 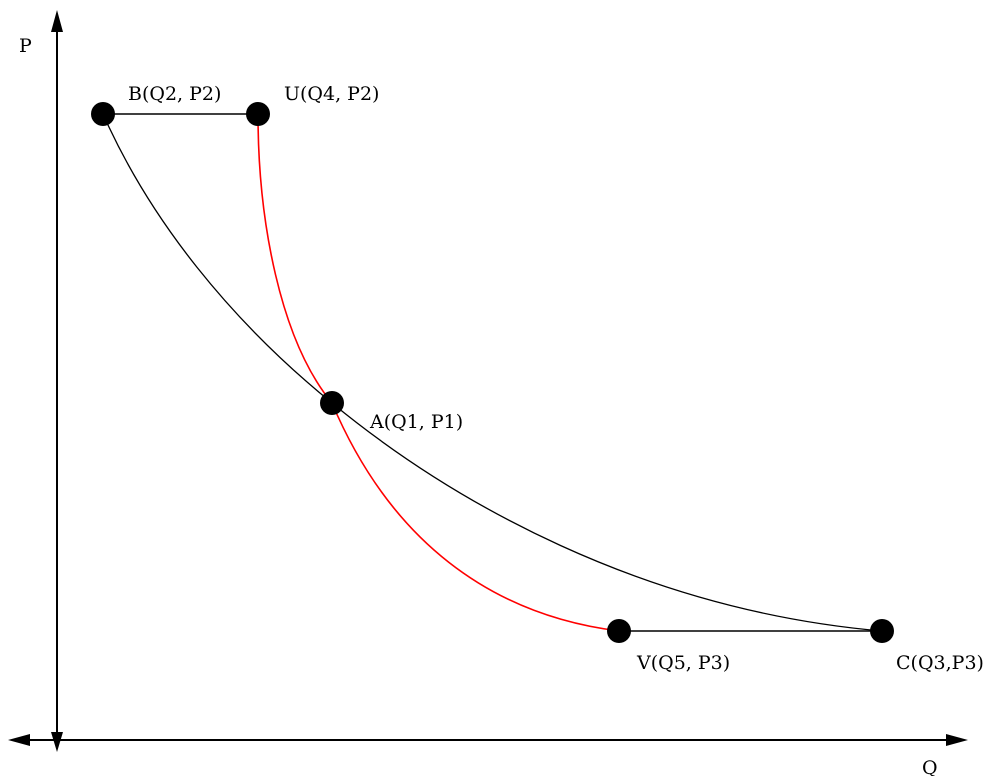 I want to click on label-point-b: B(Q2, P2), so click(x=174, y=94).